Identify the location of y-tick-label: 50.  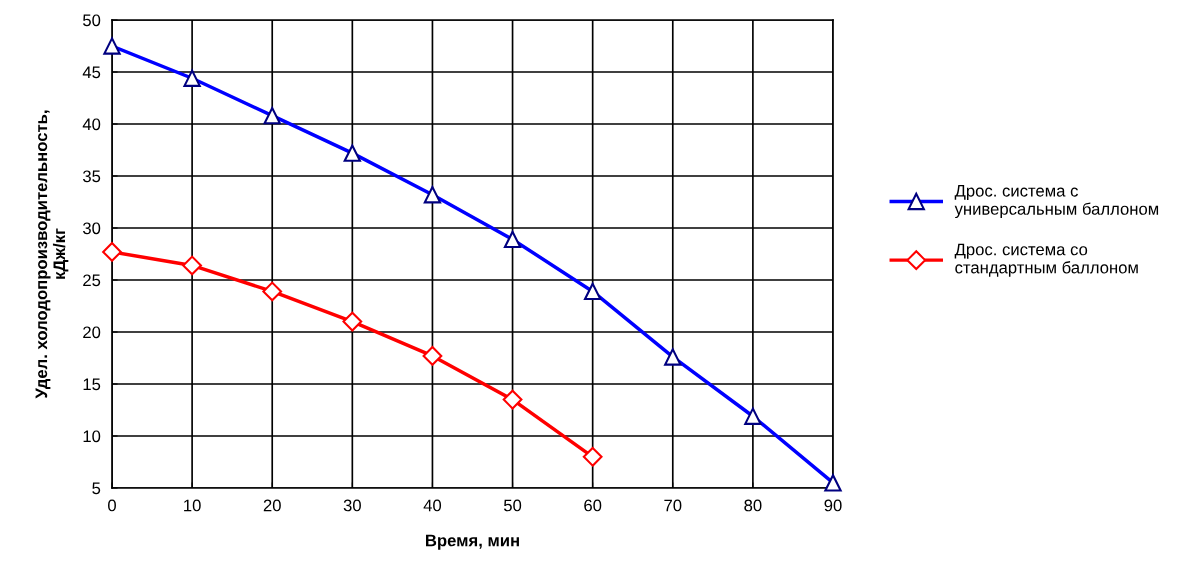
(92, 20).